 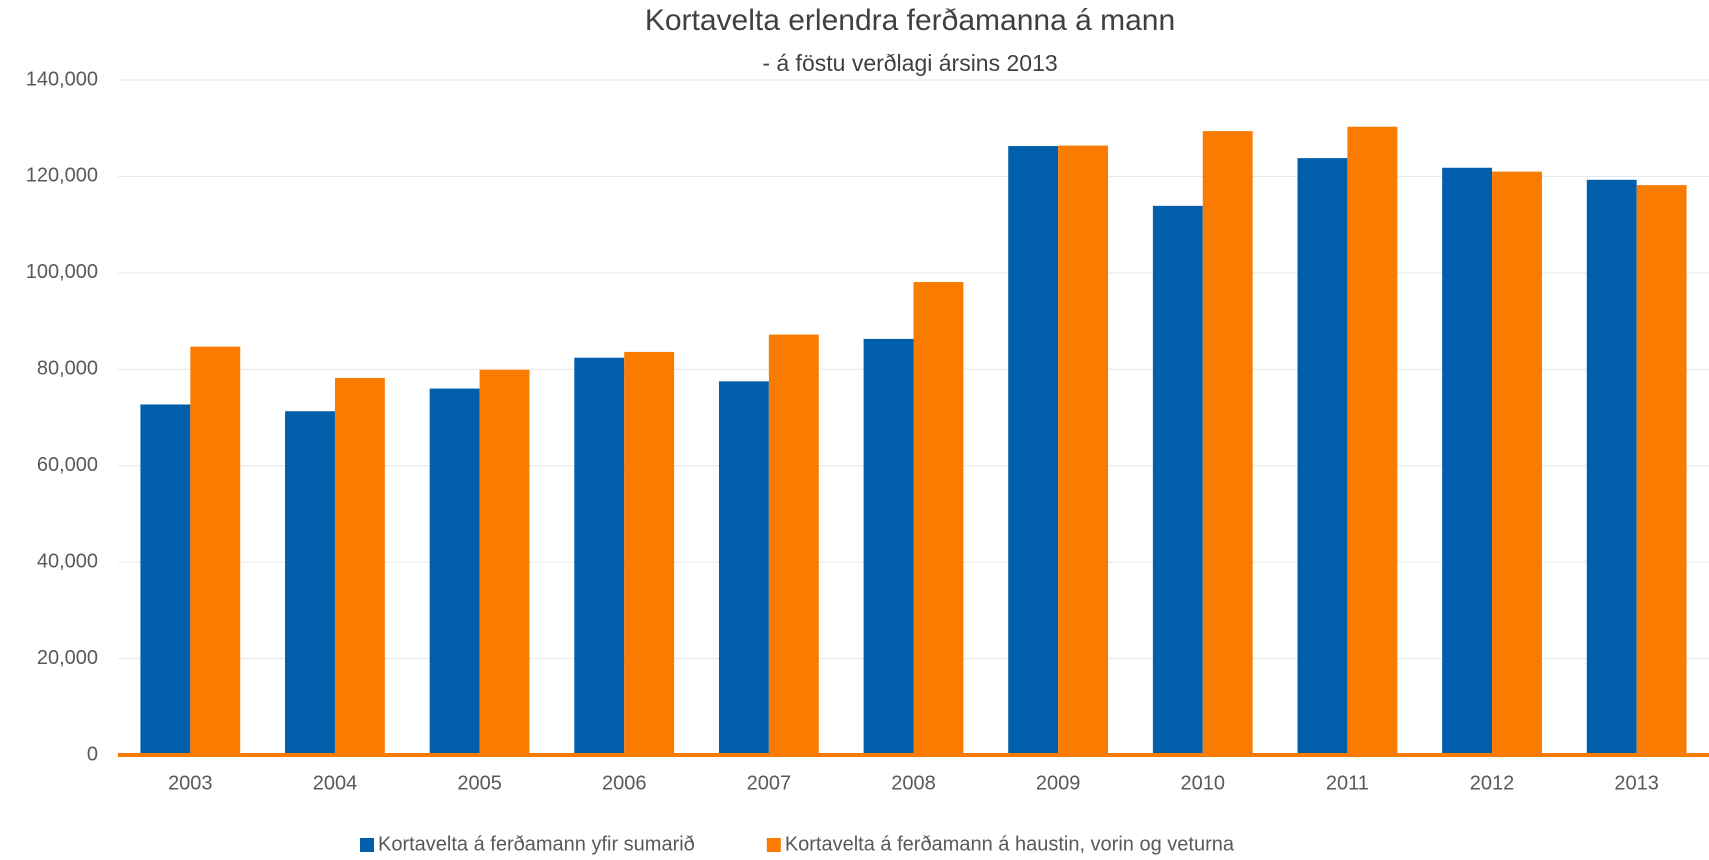 What do you see at coordinates (624, 783) in the screenshot?
I see `x-tick-label: 2006` at bounding box center [624, 783].